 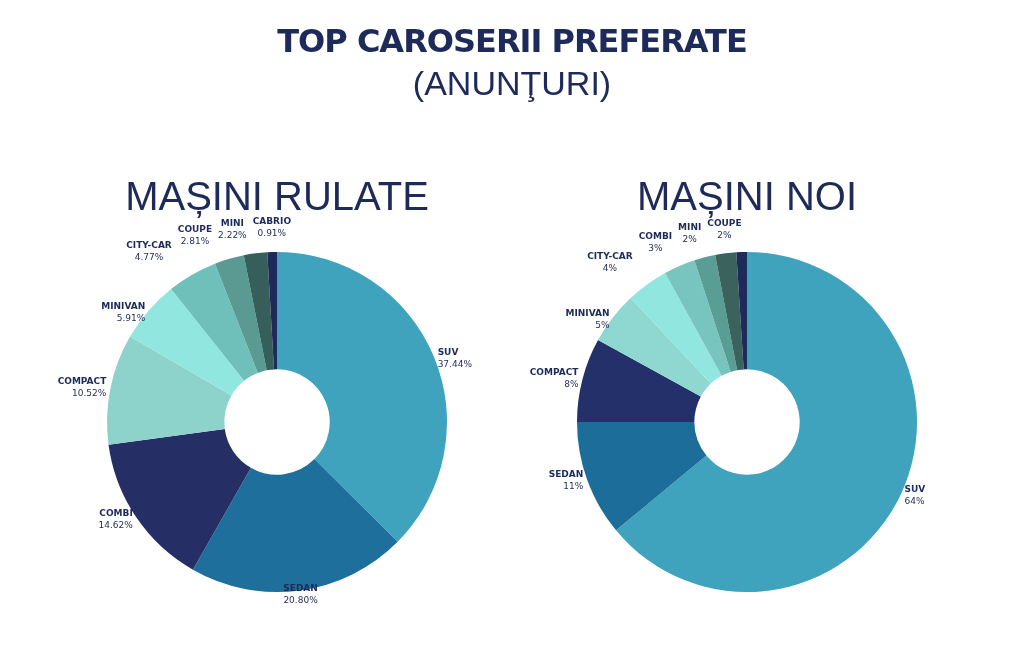 What do you see at coordinates (512, 41) in the screenshot?
I see `text: TOP CAROSERII PREFERATE` at bounding box center [512, 41].